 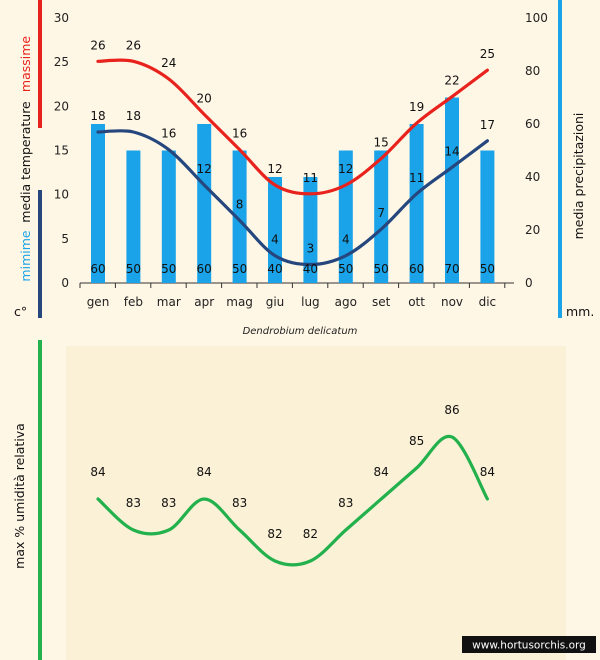 What do you see at coordinates (292, 127) in the screenshot?
I see `max-temperature-line` at bounding box center [292, 127].